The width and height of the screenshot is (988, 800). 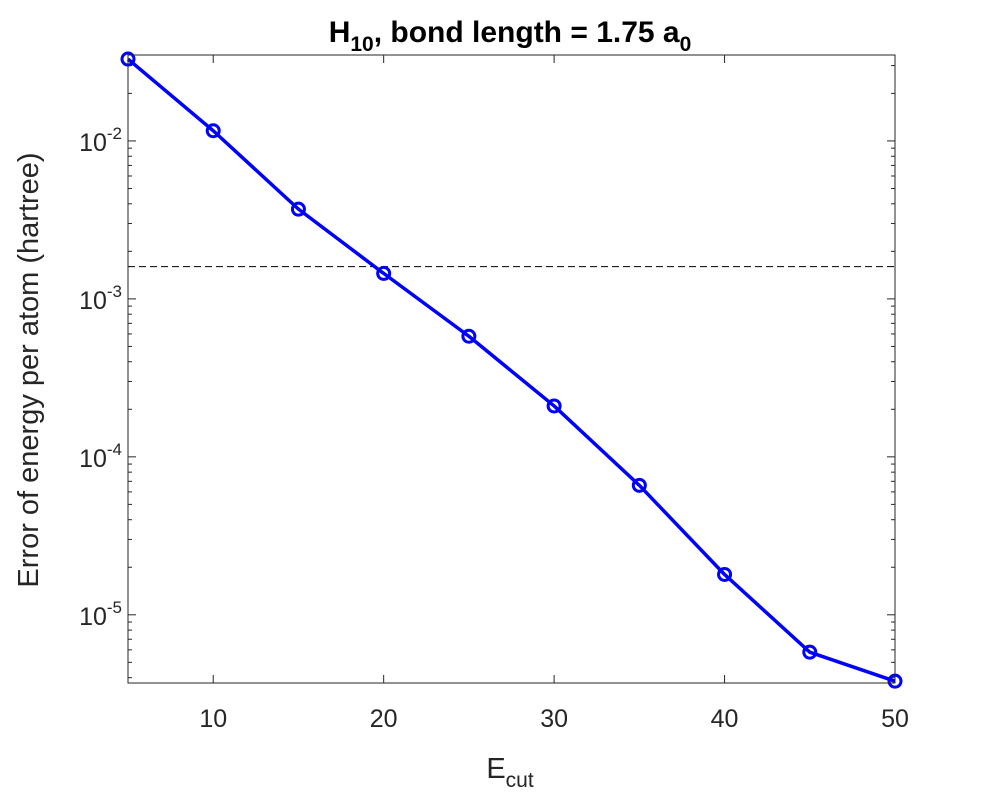 I want to click on y-tick-label: 10⁻⁵, so click(x=100, y=614).